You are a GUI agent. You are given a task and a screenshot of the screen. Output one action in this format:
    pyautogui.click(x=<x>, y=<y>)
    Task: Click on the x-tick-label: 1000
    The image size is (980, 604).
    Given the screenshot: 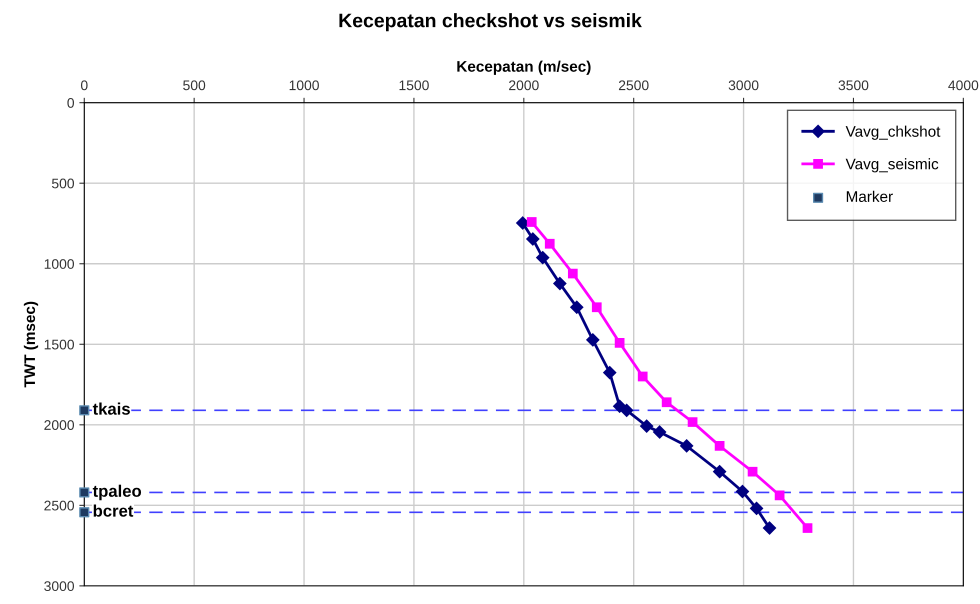 What is the action you would take?
    pyautogui.click(x=304, y=85)
    